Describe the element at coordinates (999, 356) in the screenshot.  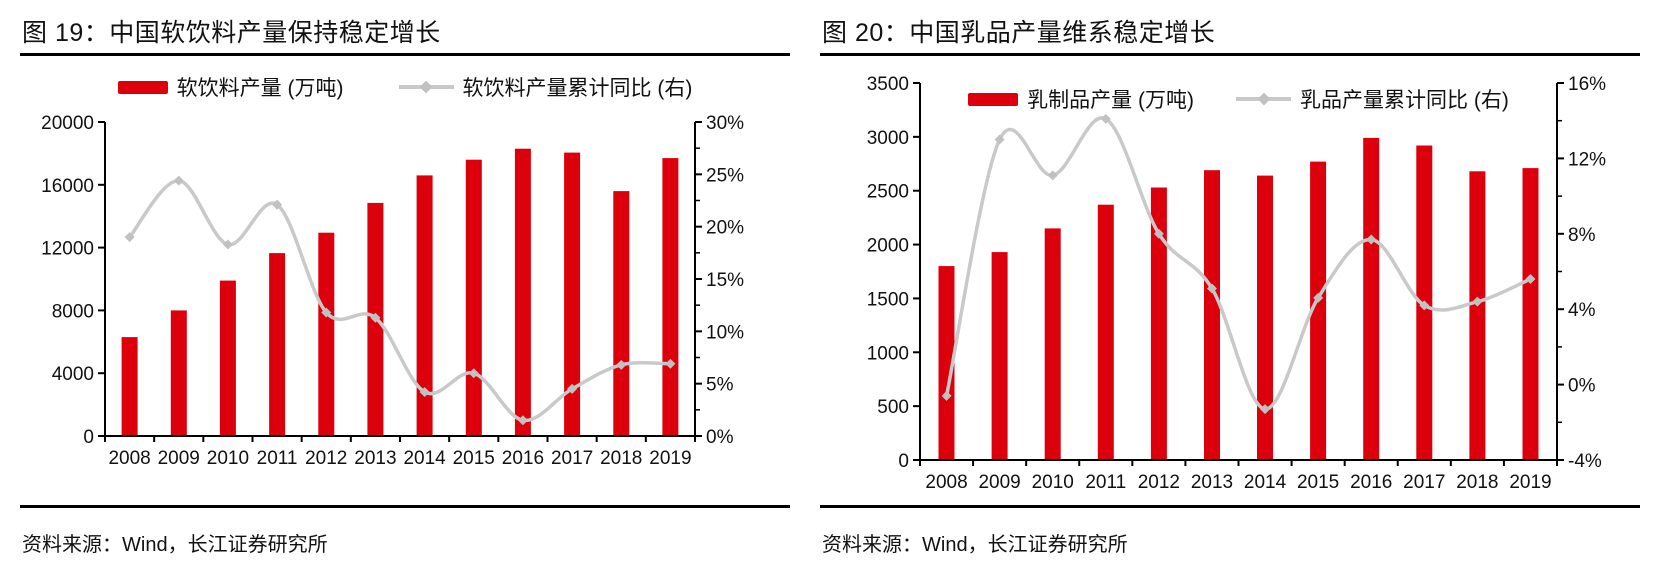
I see `bar-2009` at that location.